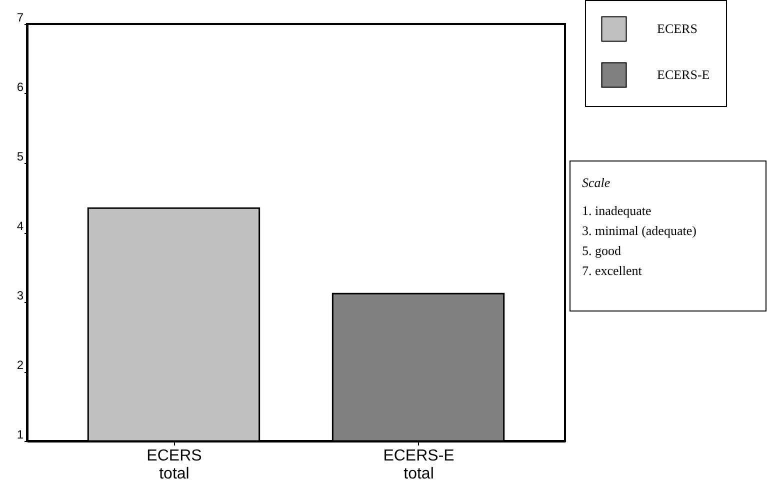 This screenshot has height=496, width=767. Describe the element at coordinates (418, 465) in the screenshot. I see `x-tick-label: ECERS-E total` at that location.